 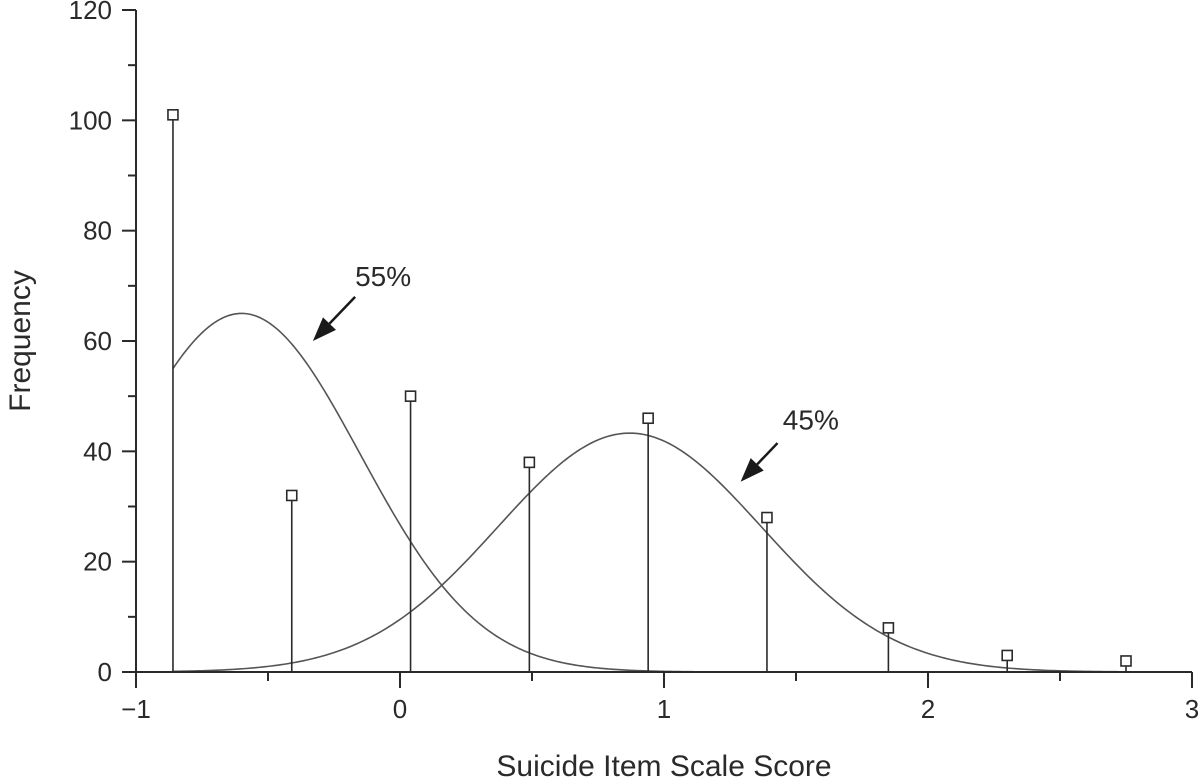 I want to click on y-axis-label: Frequency, so click(x=20, y=341).